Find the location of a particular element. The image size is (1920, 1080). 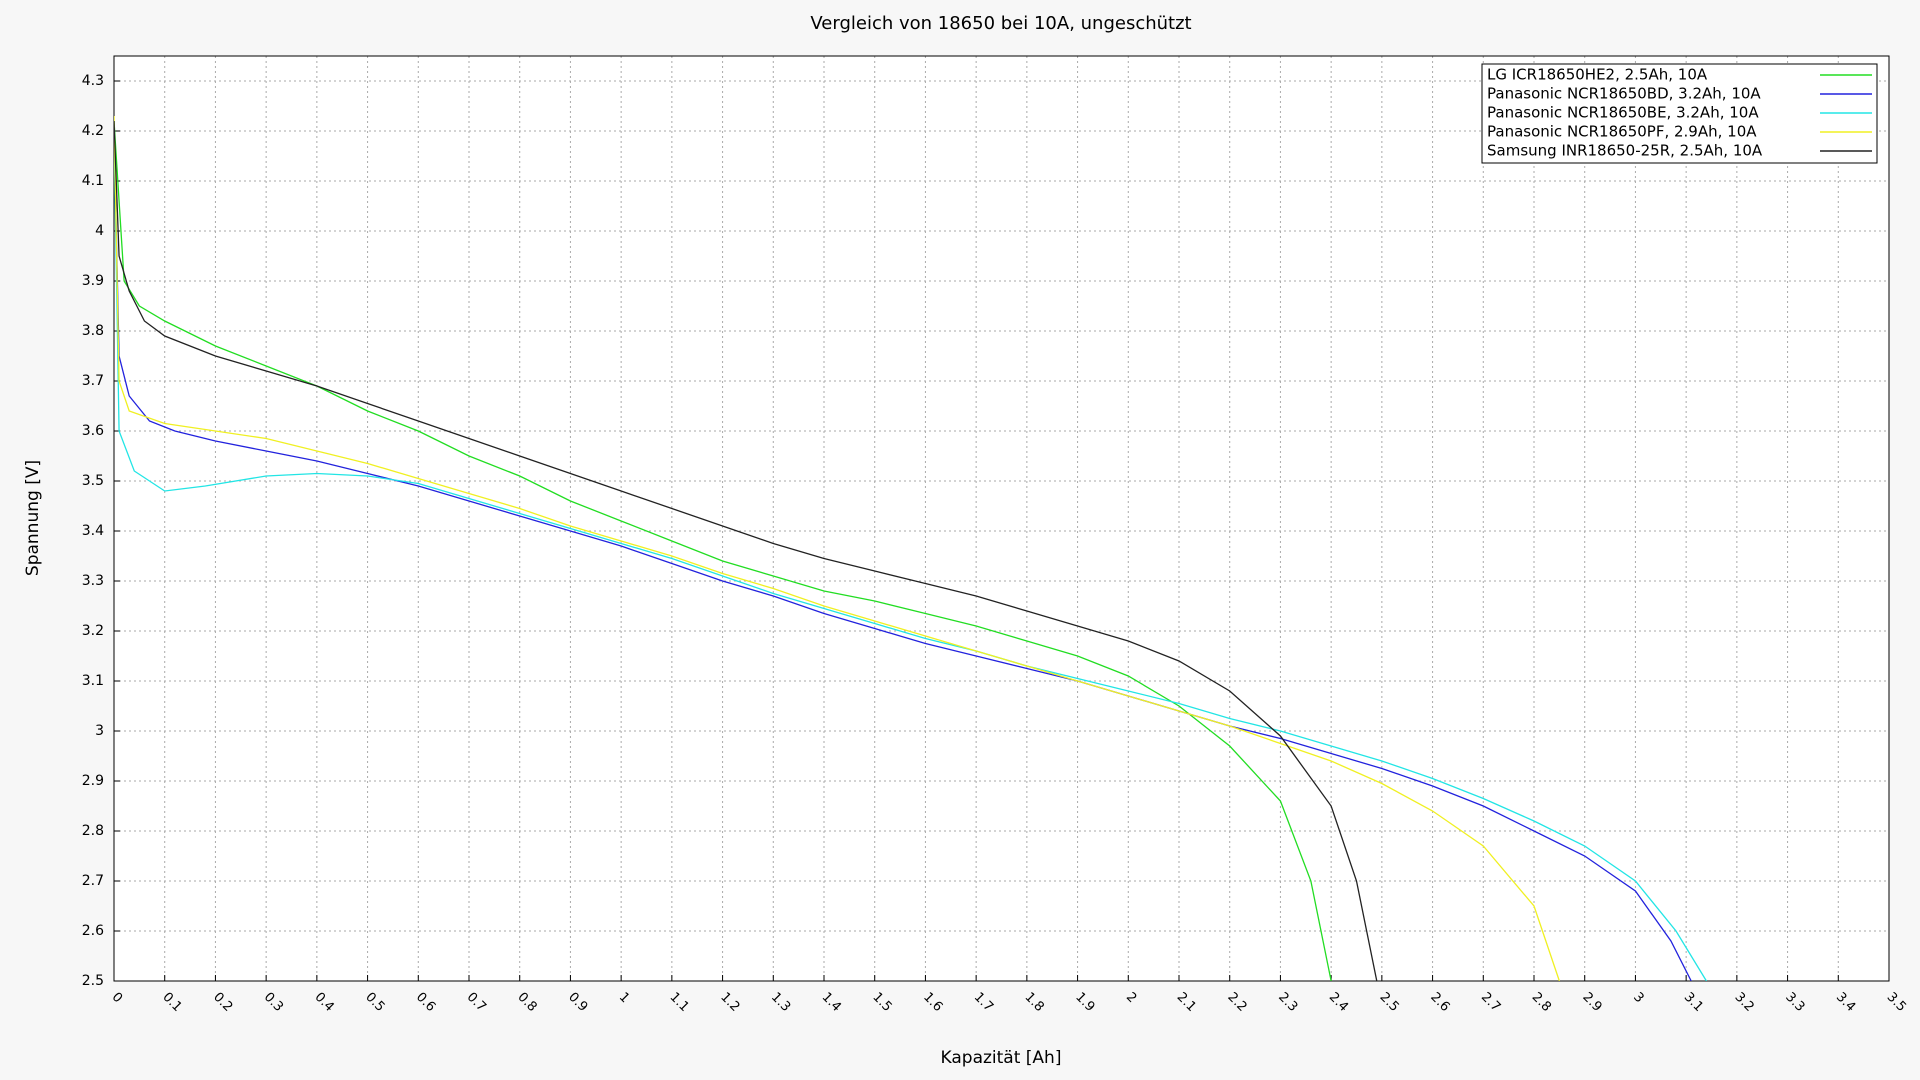

x-tick-label: 3.5 is located at coordinates (1896, 1002).